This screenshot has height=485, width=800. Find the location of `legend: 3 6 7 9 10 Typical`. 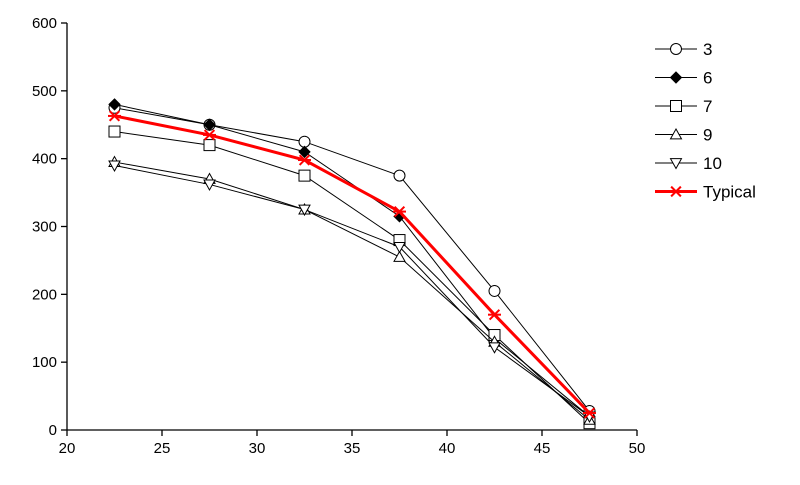

legend: 3 6 7 9 10 Typical is located at coordinates (705, 121).